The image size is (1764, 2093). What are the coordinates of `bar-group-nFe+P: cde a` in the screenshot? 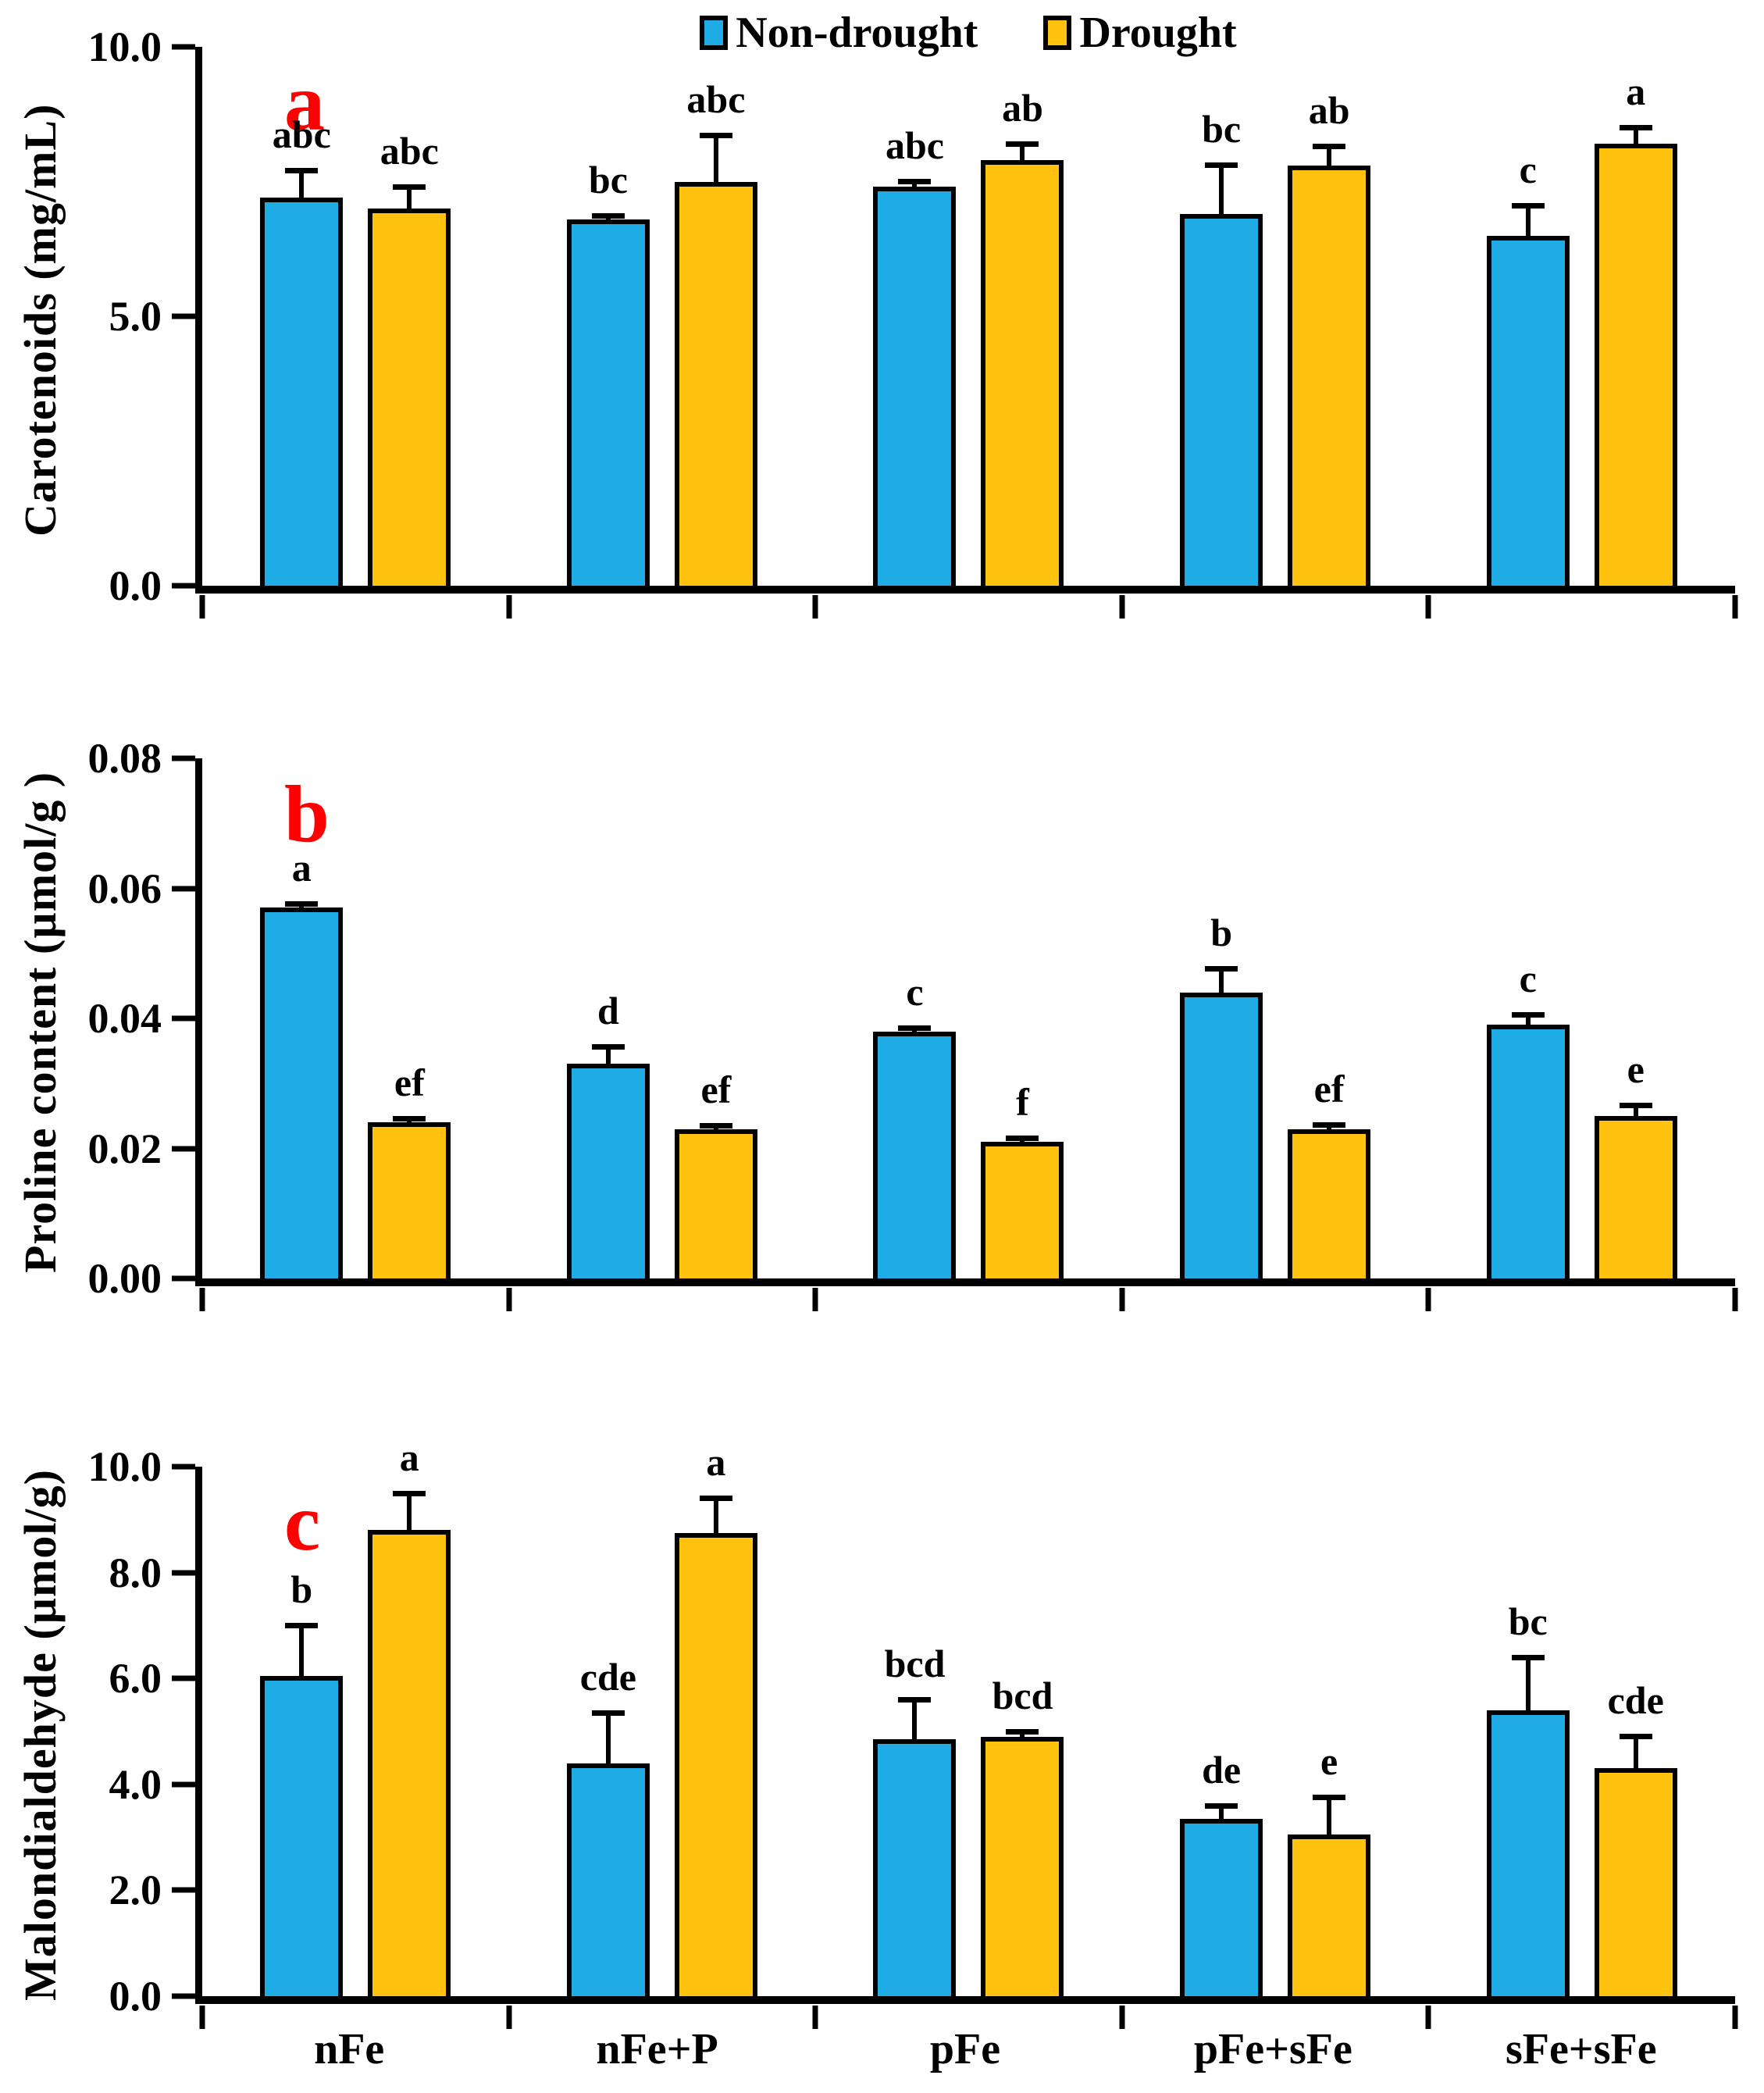 It's located at (662, 1719).